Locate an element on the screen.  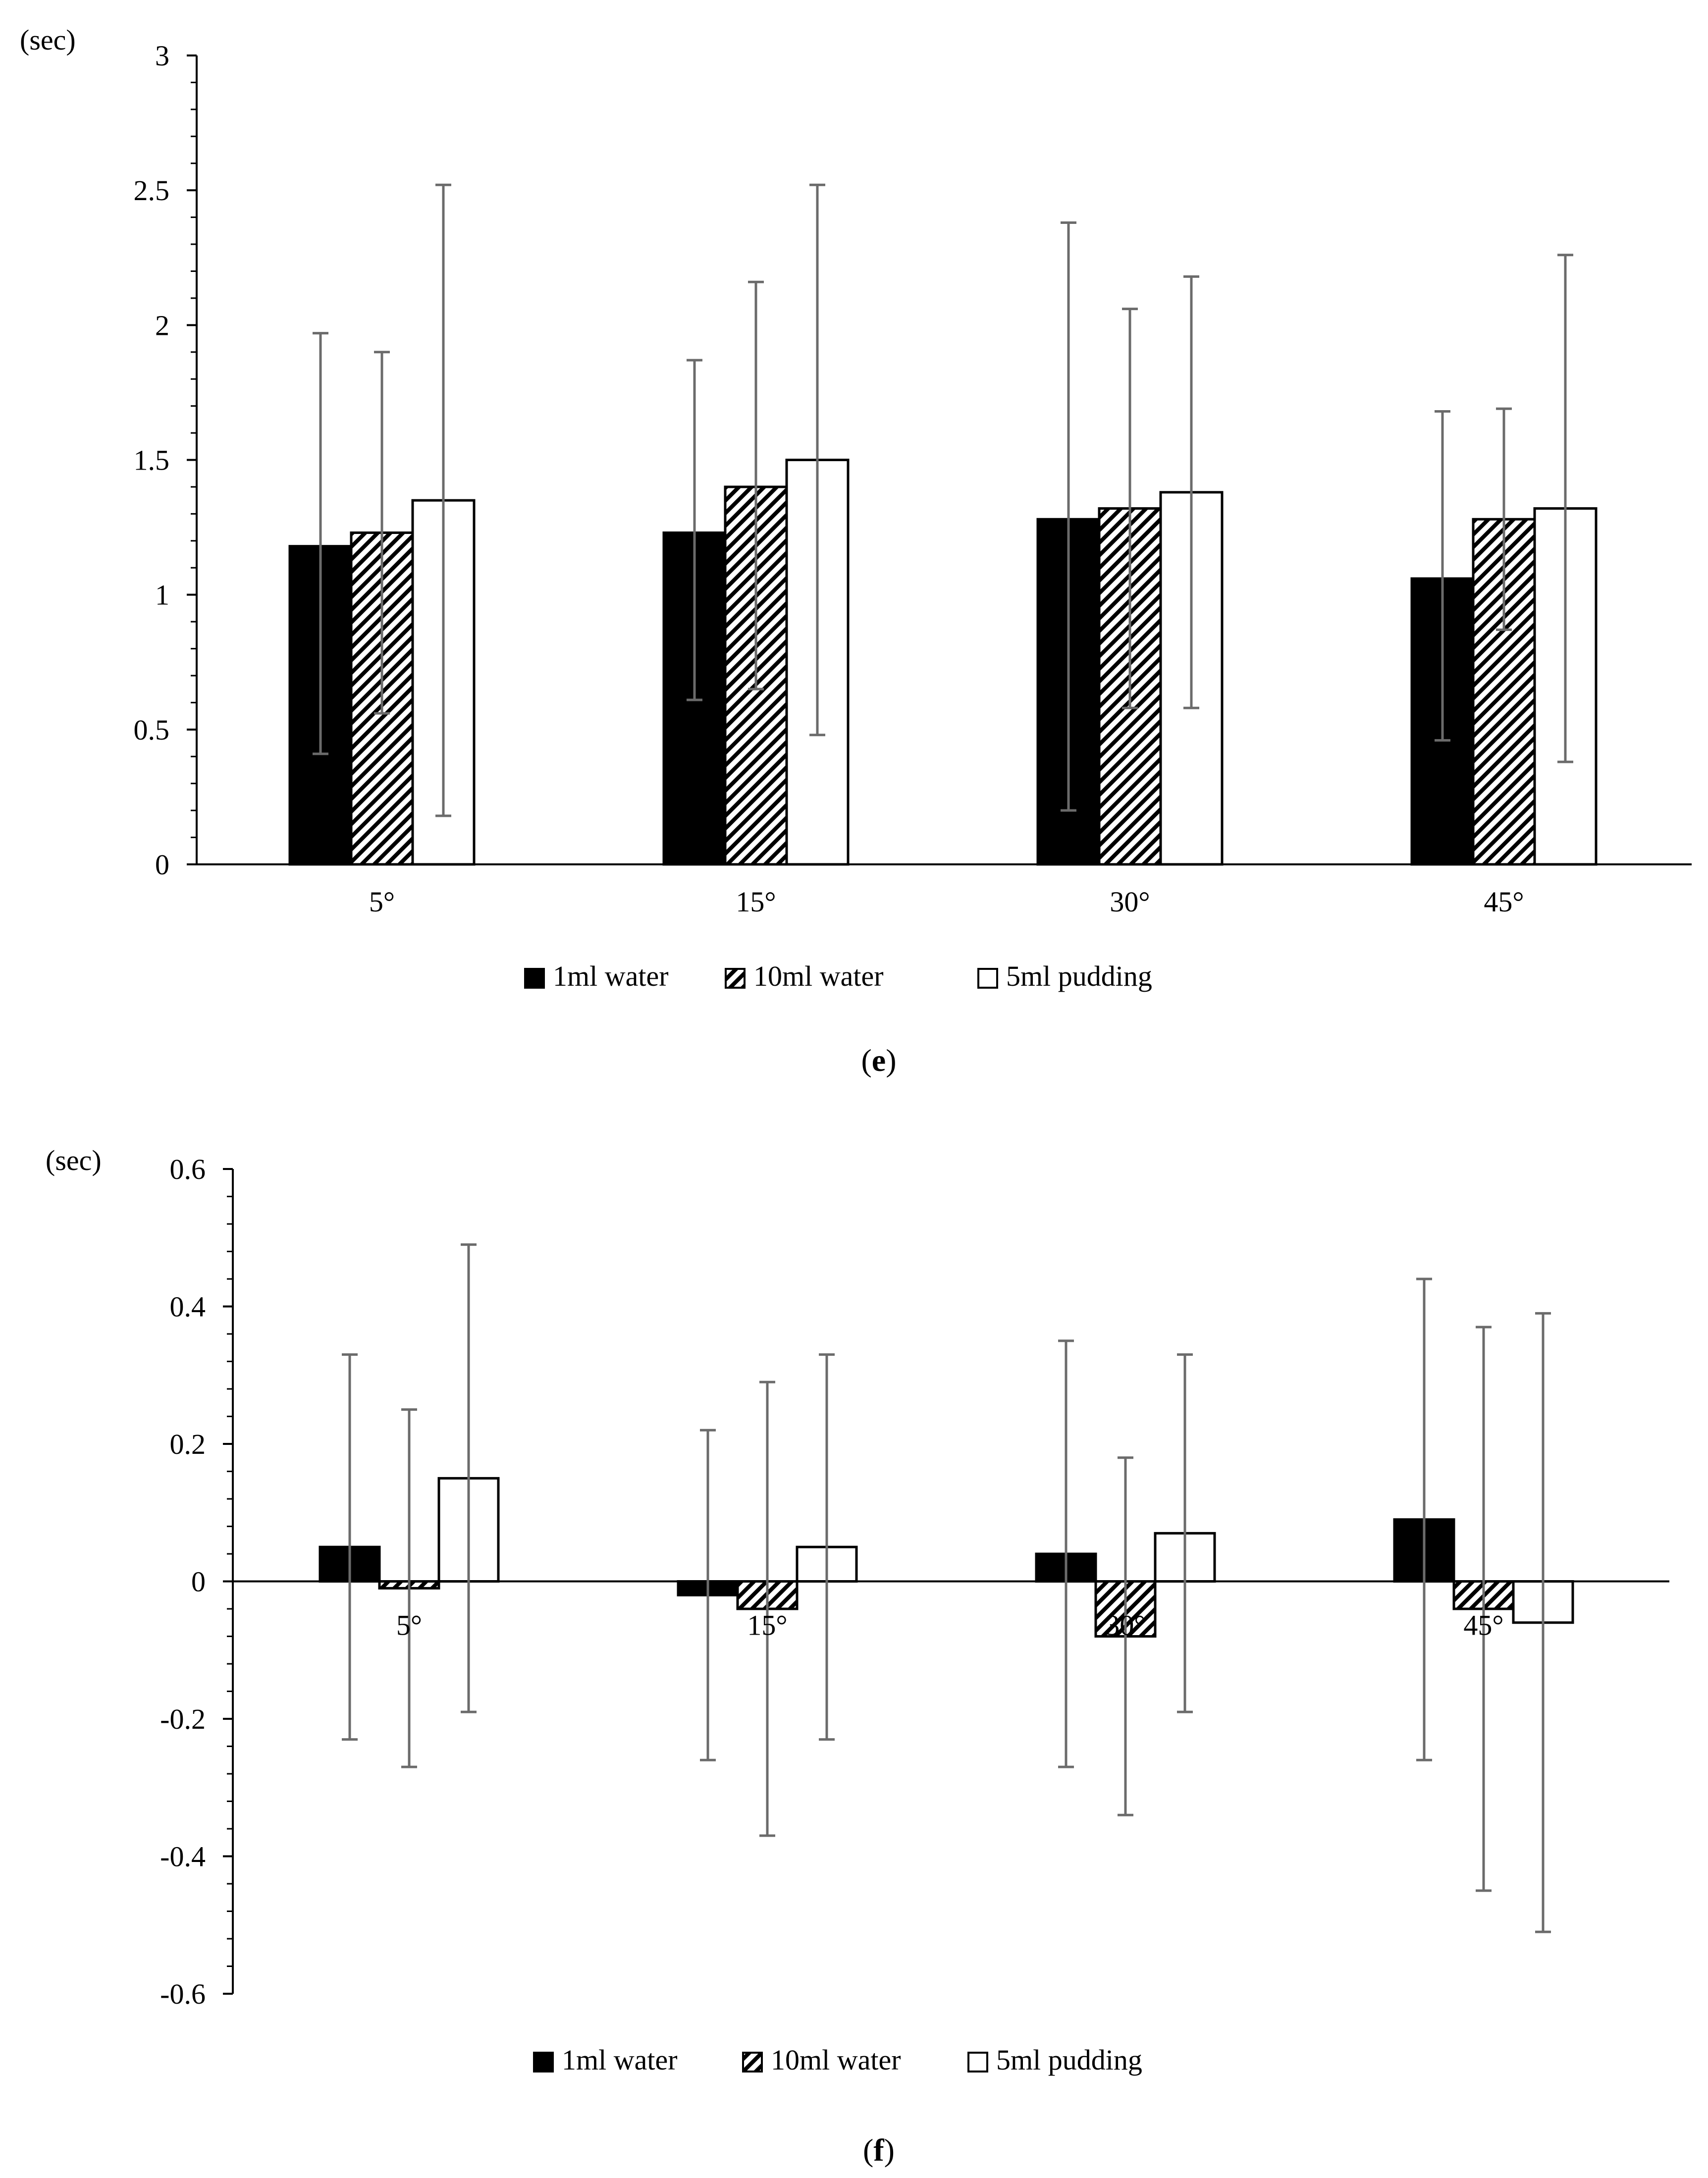
panel-label-f: f is located at coordinates (878, 2150).